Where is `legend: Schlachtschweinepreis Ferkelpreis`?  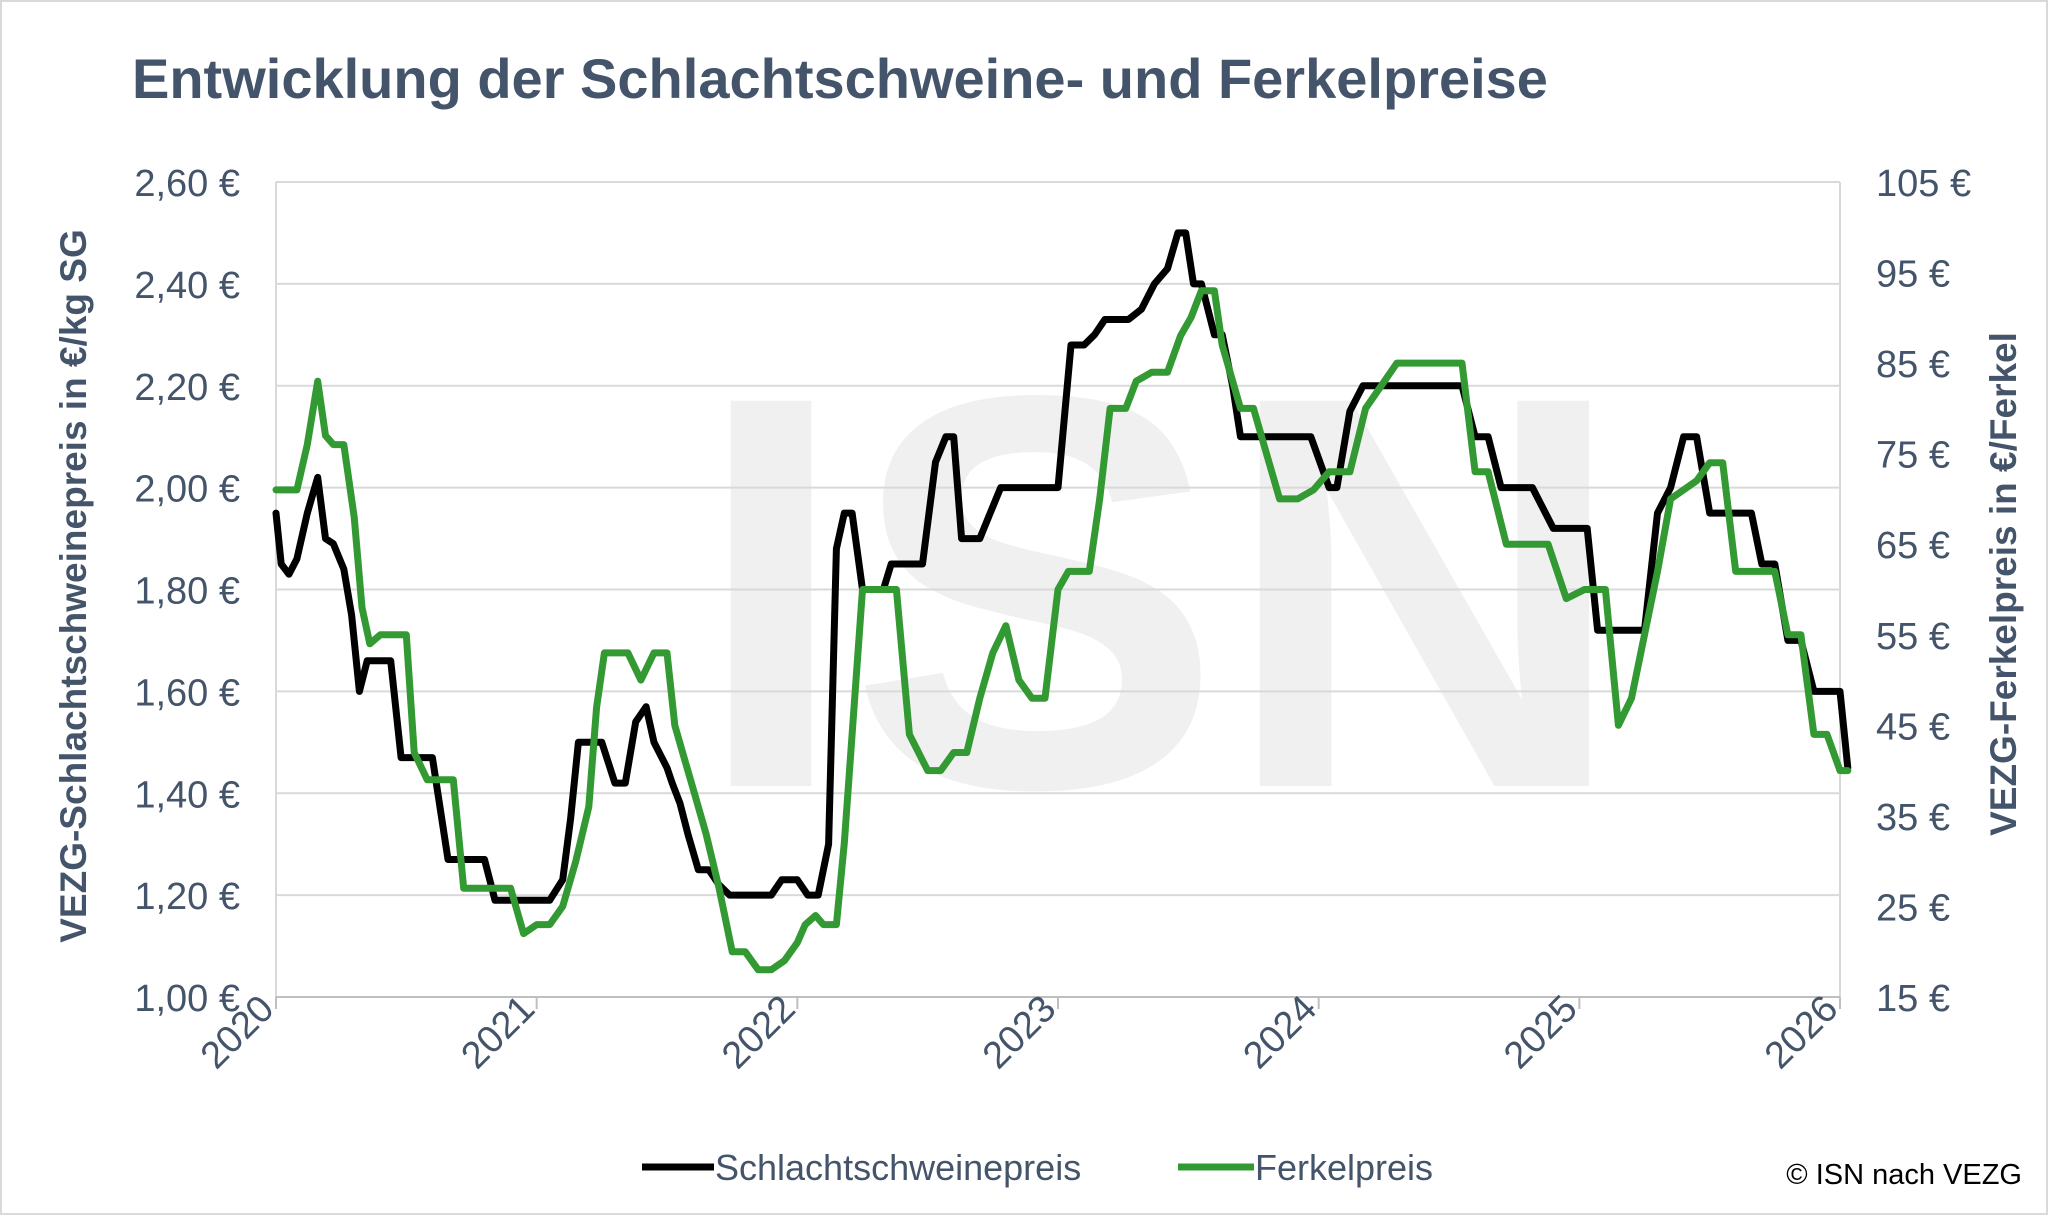
legend: Schlachtschweinepreis Ferkelpreis is located at coordinates (1037, 1167).